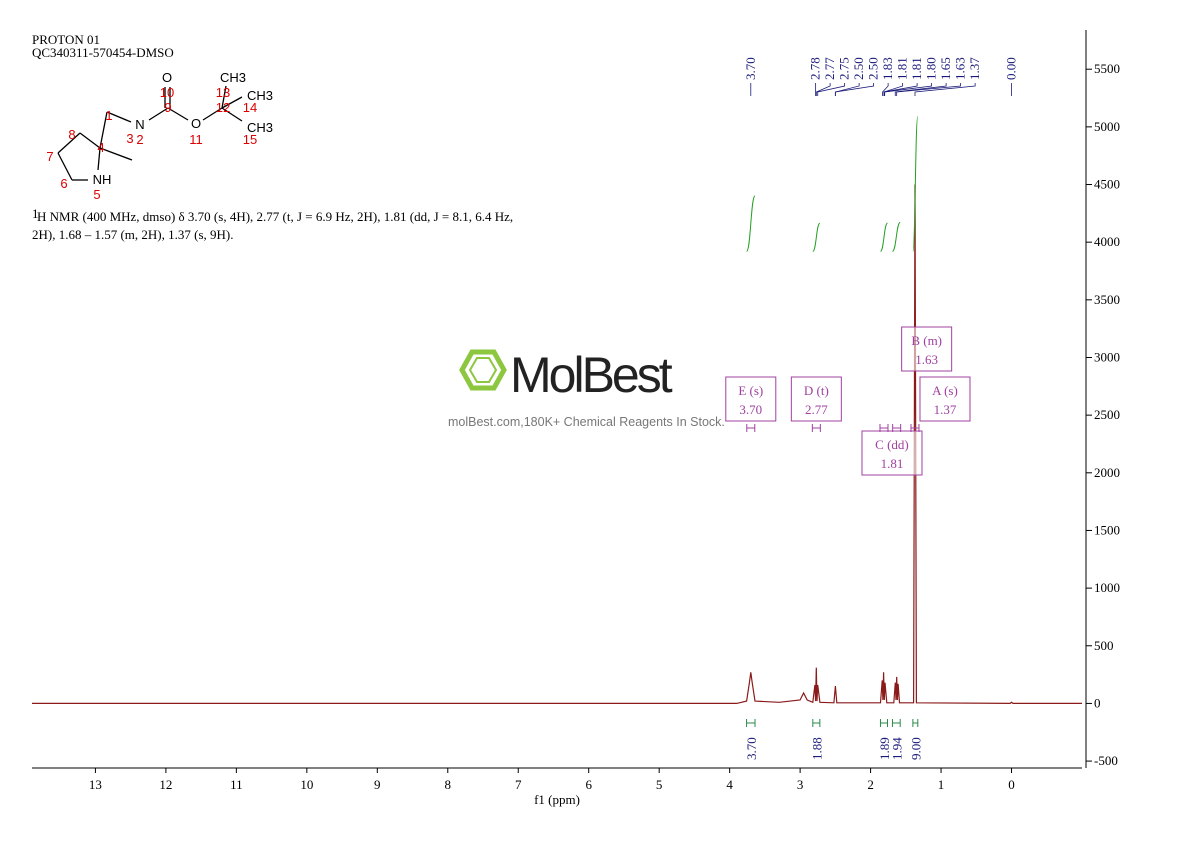 This screenshot has height=846, width=1190. I want to click on sample-id: QC340311-570454-DMSO, so click(103, 52).